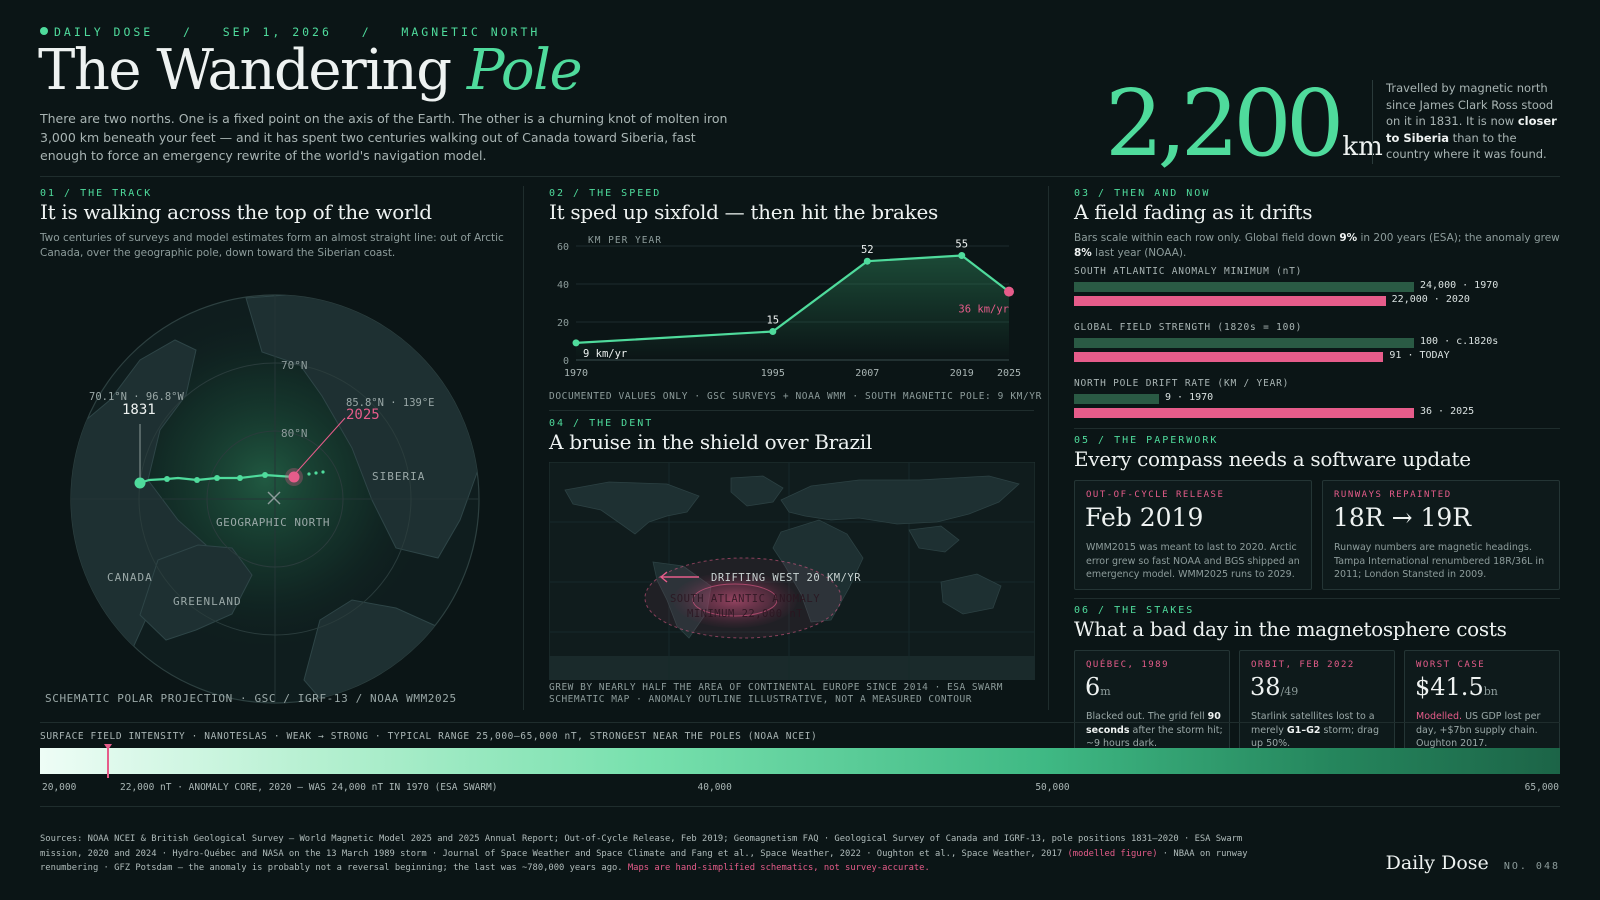 This screenshot has height=900, width=1600. I want to click on speed-point-label: 55, so click(961, 245).